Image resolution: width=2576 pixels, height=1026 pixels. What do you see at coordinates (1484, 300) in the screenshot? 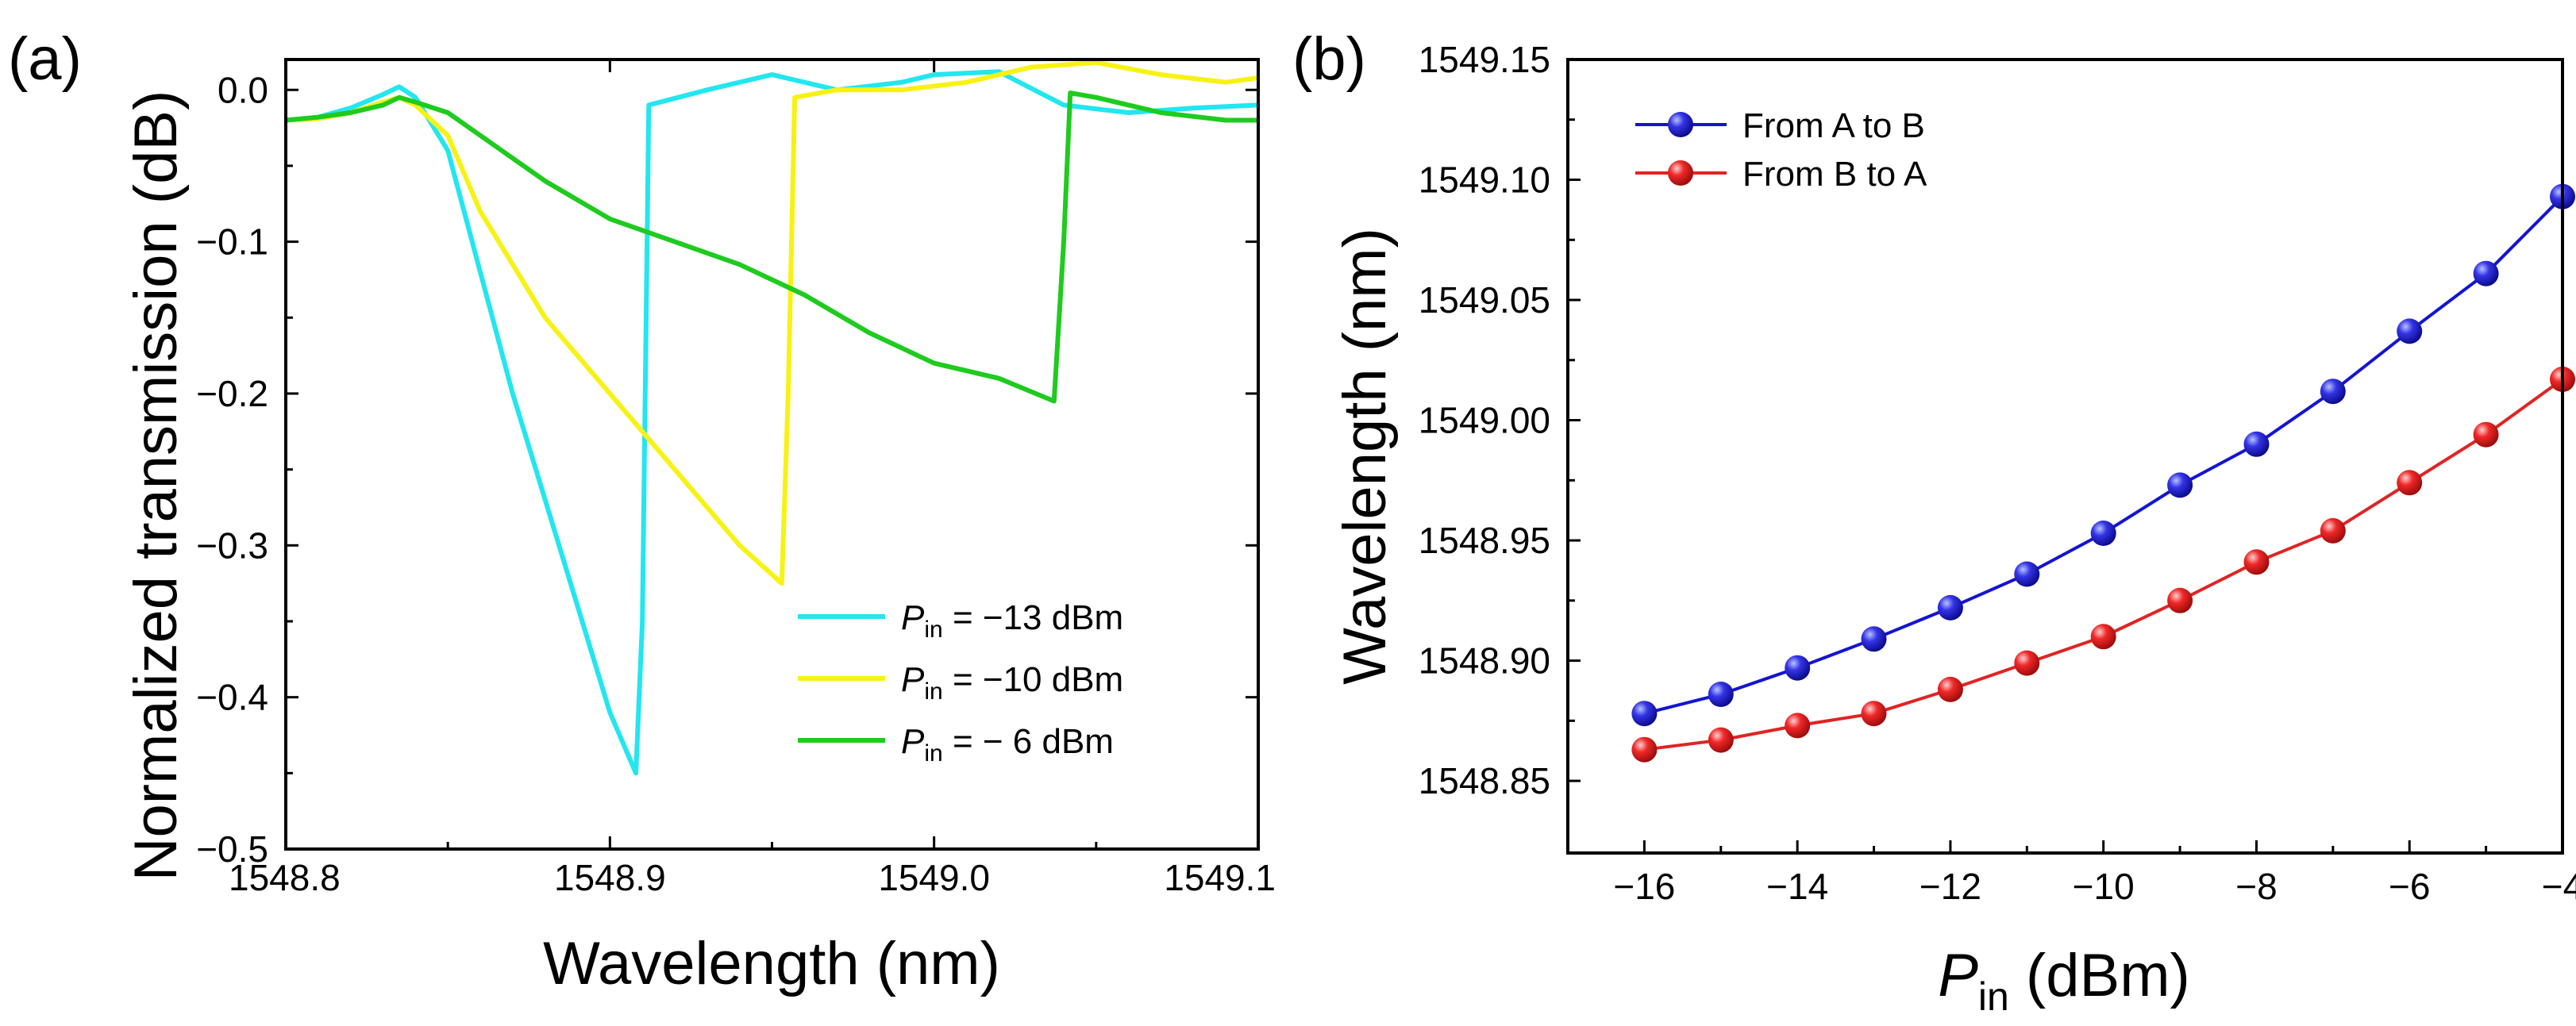
I see `panel-b-y-tick-label: 1549.05` at bounding box center [1484, 300].